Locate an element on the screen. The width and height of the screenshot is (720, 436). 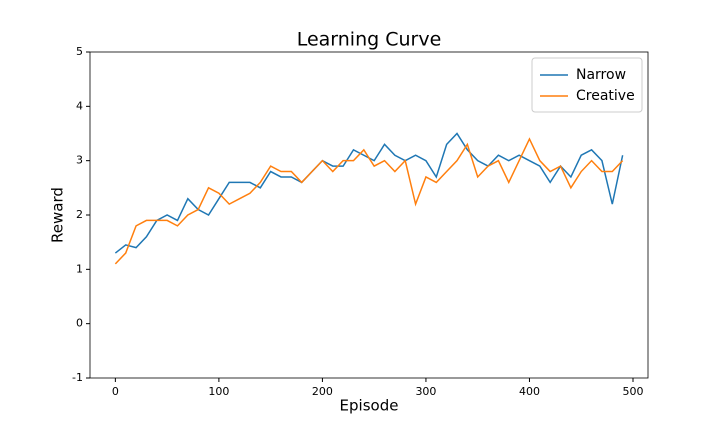
y-tick-label: 4 is located at coordinates (79, 105).